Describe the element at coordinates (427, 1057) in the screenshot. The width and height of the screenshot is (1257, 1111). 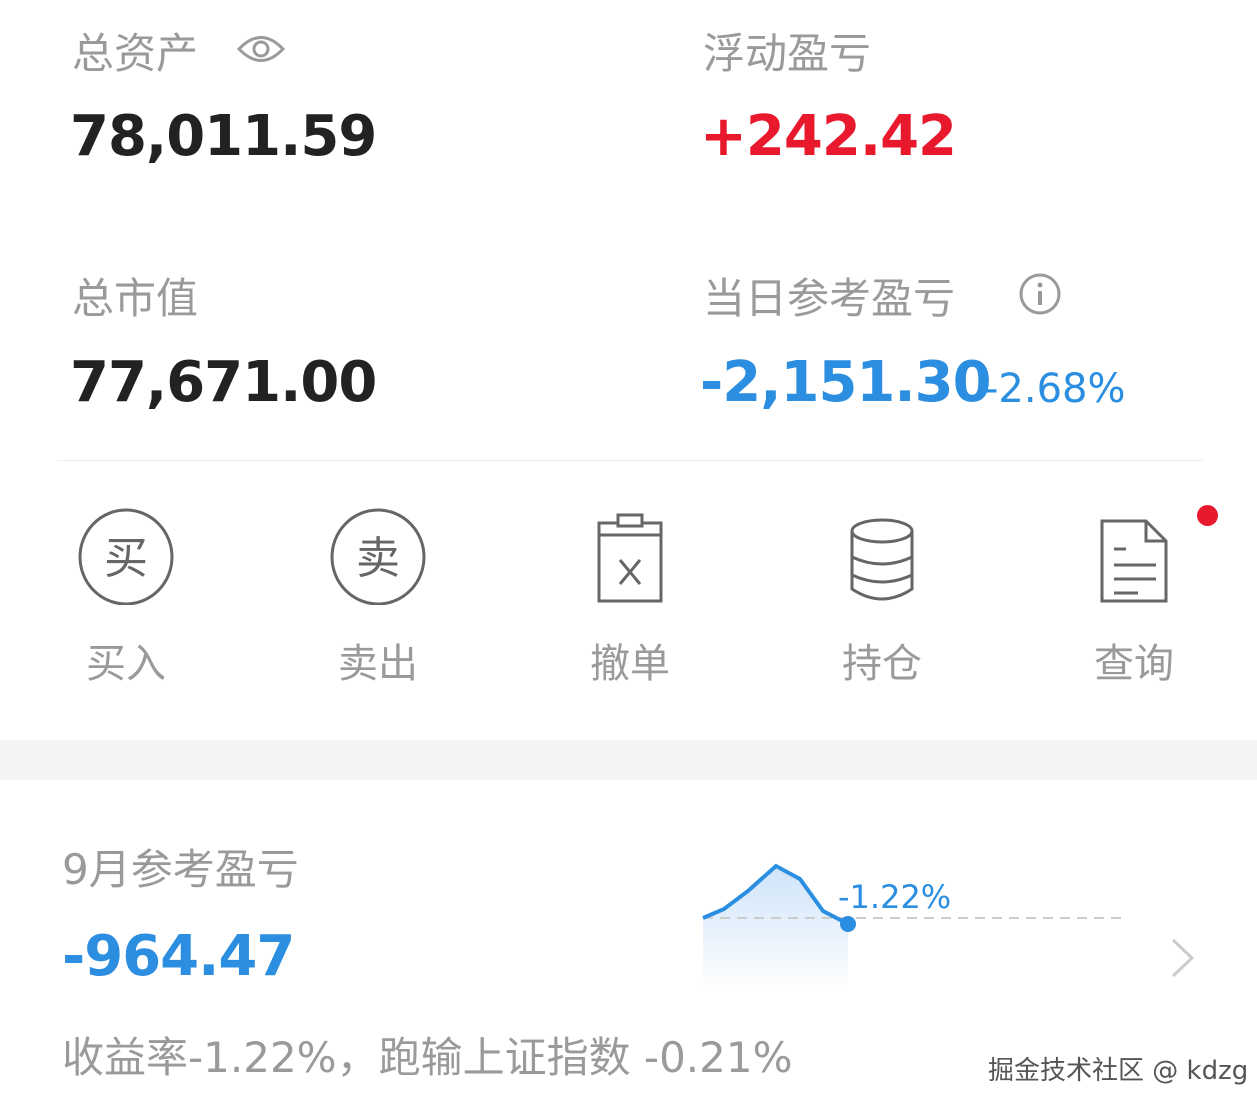
I see `monthly-description: 收益率-1.22%，跑输上证指数 -0.21%` at that location.